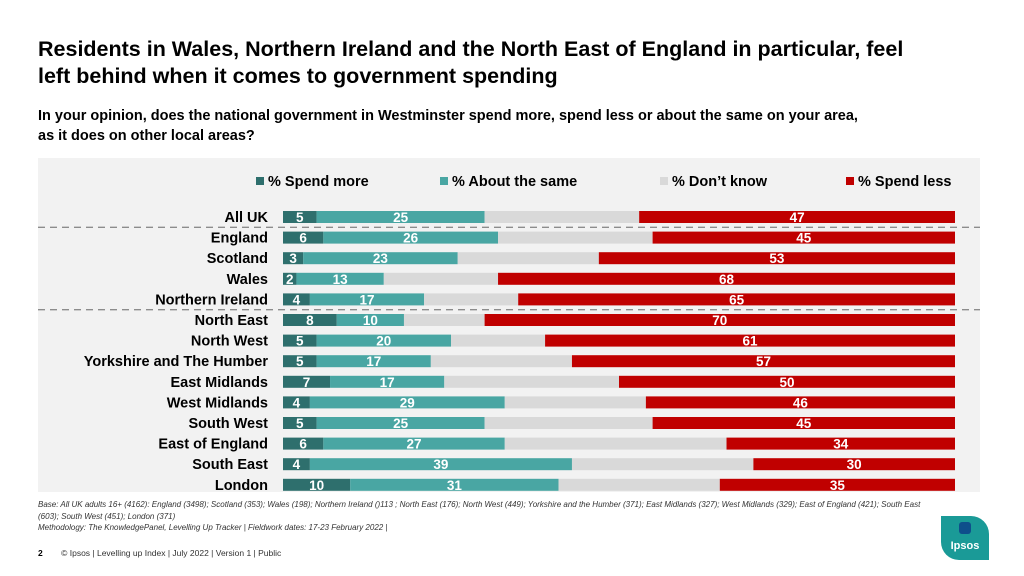 Image resolution: width=1024 pixels, height=576 pixels. I want to click on category-label: Northern Ireland, so click(211, 300).